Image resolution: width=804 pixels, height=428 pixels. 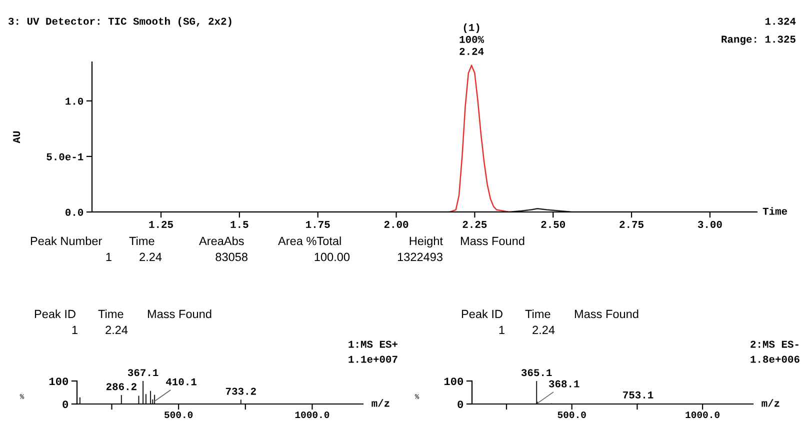 I want to click on text: 2:MS ES-, so click(x=774, y=344).